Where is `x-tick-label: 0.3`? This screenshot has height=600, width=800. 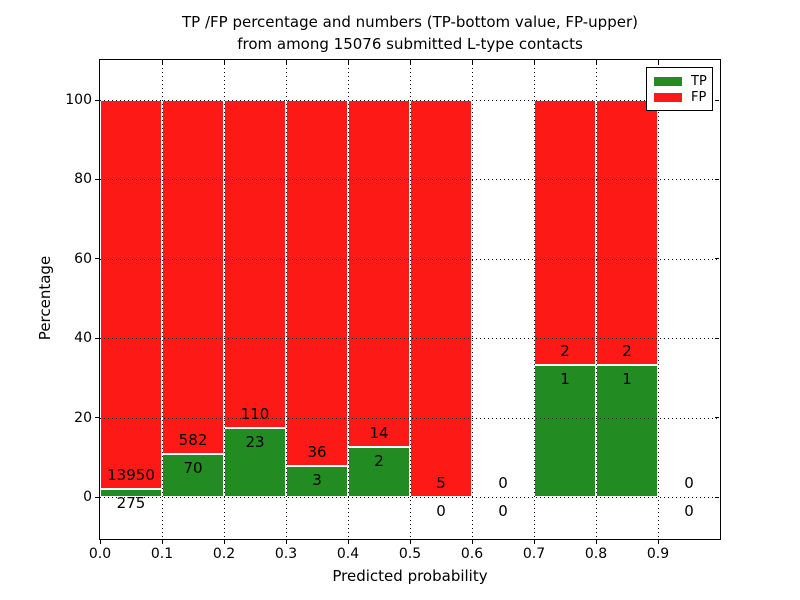
x-tick-label: 0.3 is located at coordinates (286, 554).